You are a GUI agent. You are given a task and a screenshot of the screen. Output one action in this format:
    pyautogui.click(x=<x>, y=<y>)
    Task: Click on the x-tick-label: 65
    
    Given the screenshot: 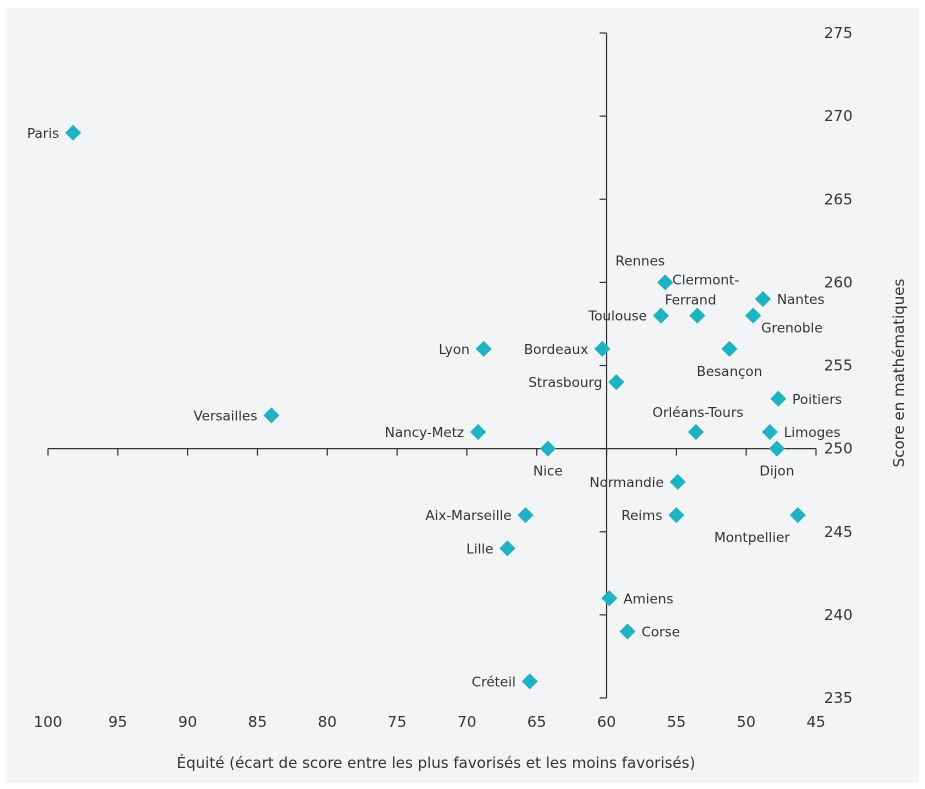 What is the action you would take?
    pyautogui.click(x=536, y=722)
    